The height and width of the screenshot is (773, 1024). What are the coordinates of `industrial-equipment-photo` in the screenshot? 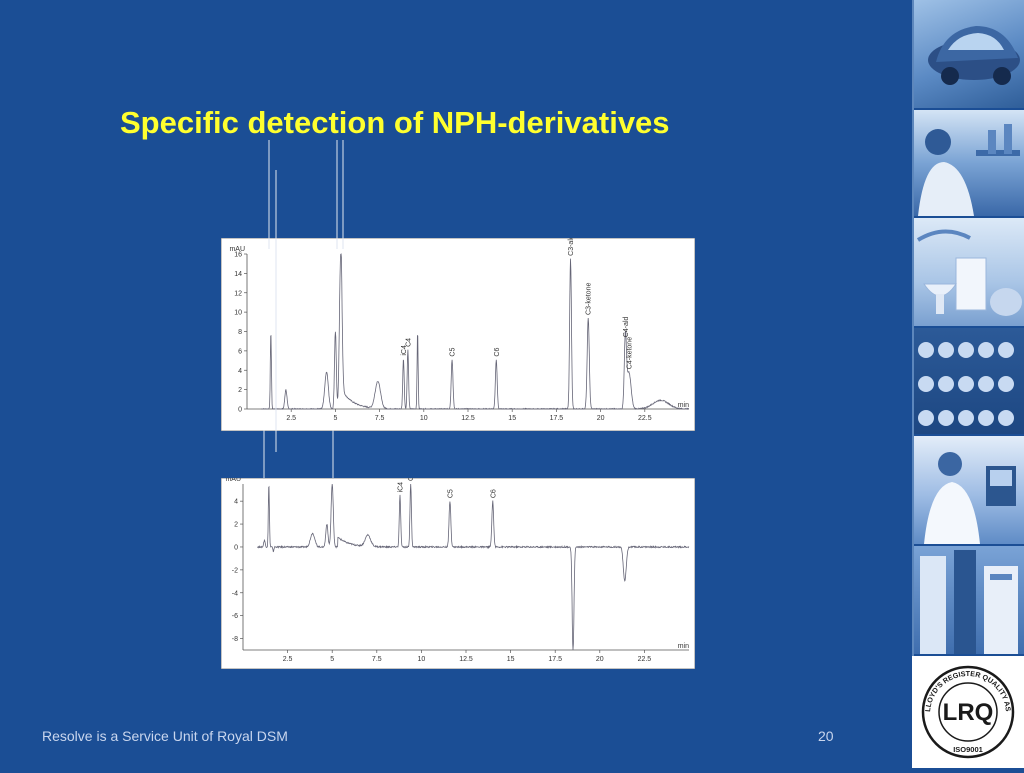 It's located at (969, 601).